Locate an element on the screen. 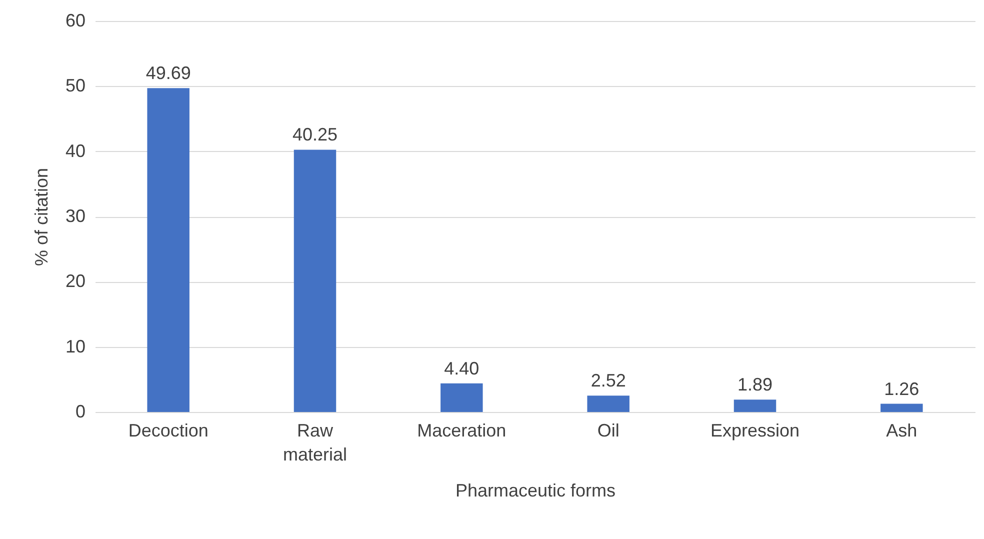 The height and width of the screenshot is (539, 984). x-tick-label: Expression is located at coordinates (755, 430).